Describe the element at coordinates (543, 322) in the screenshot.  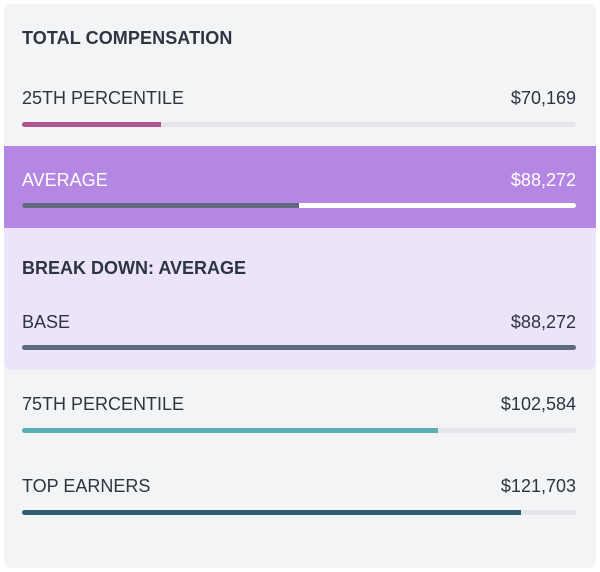
I see `breakdown-item-value: $88,272` at that location.